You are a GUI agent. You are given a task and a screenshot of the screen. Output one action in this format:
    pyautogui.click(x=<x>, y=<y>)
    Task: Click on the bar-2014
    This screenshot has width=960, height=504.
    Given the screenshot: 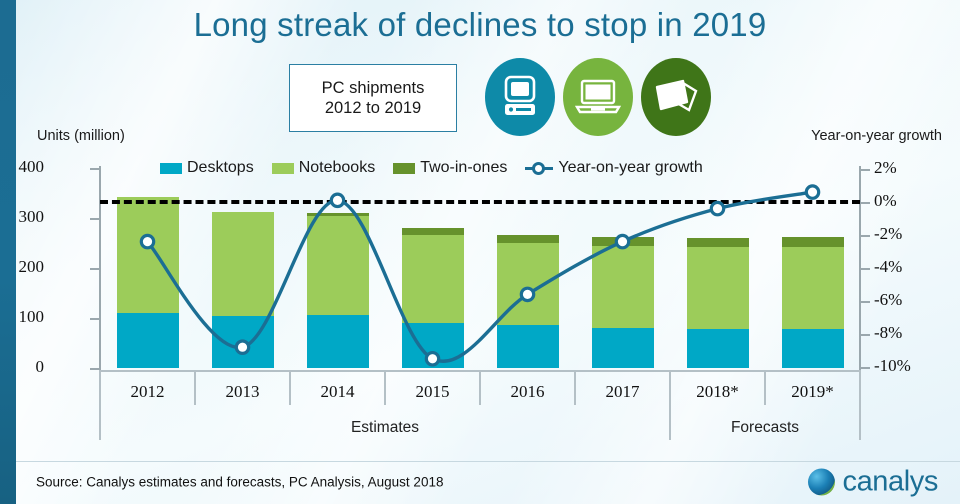 What is the action you would take?
    pyautogui.click(x=337, y=268)
    